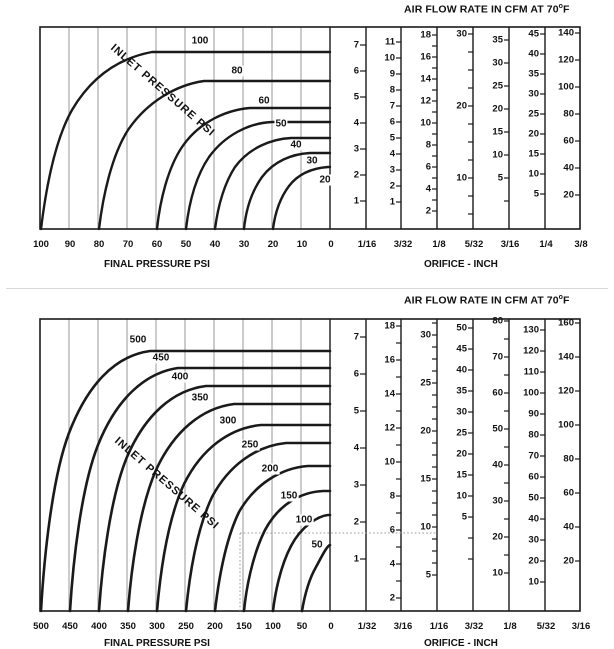 The width and height of the screenshot is (614, 649). Describe the element at coordinates (157, 264) in the screenshot. I see `xaxis-title-top: FINAL PRESSURE PSI` at that location.